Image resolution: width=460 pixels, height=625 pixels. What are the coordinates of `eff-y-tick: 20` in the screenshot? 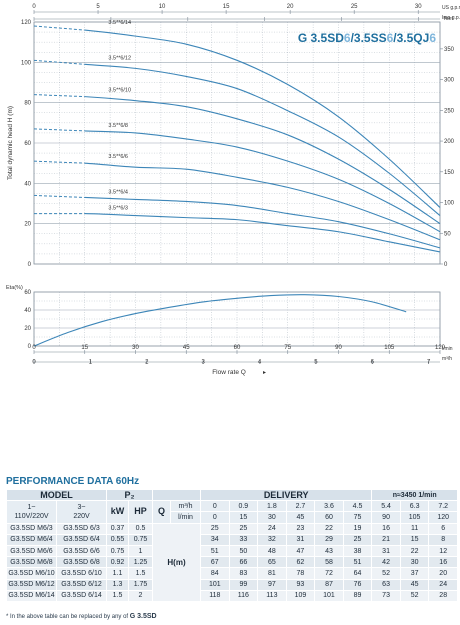 It's located at (27, 329).